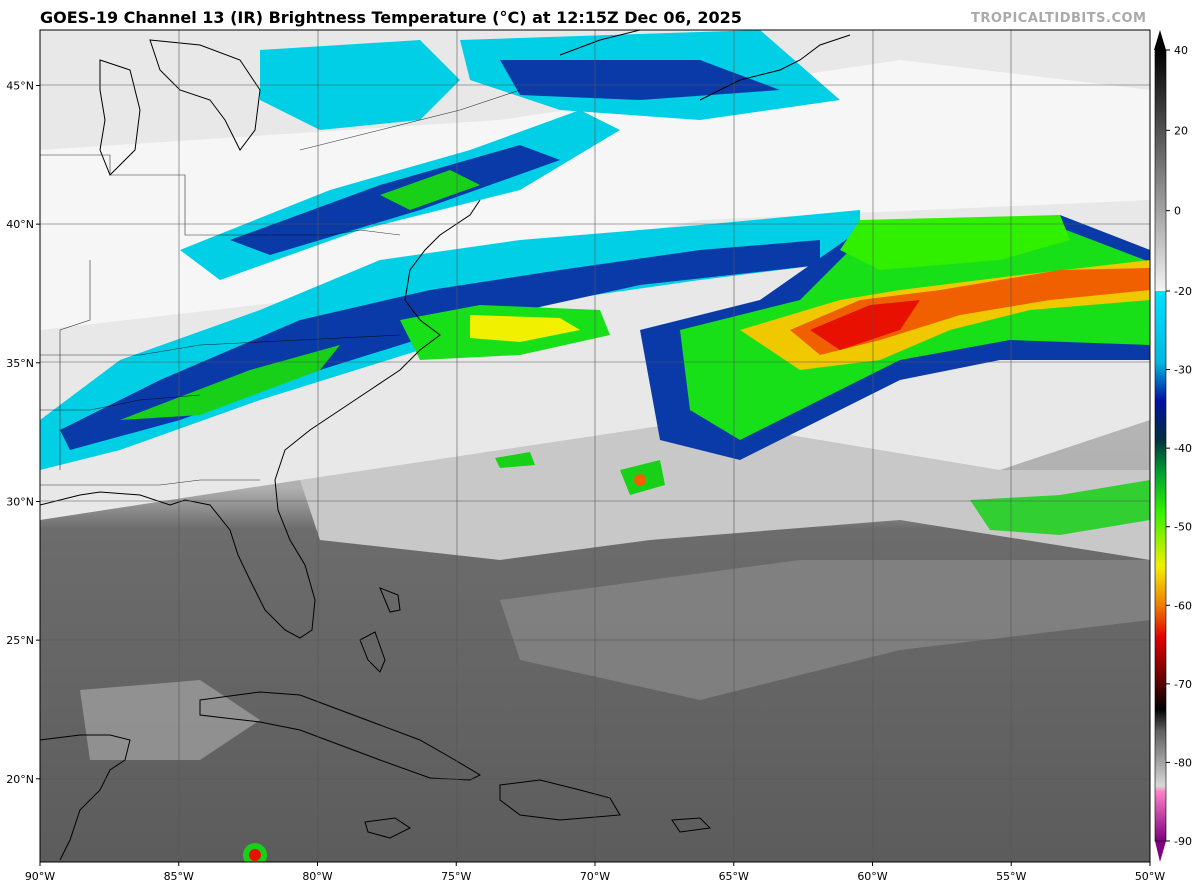 This screenshot has height=885, width=1200. I want to click on lon-tick-label: 80°W, so click(317, 876).